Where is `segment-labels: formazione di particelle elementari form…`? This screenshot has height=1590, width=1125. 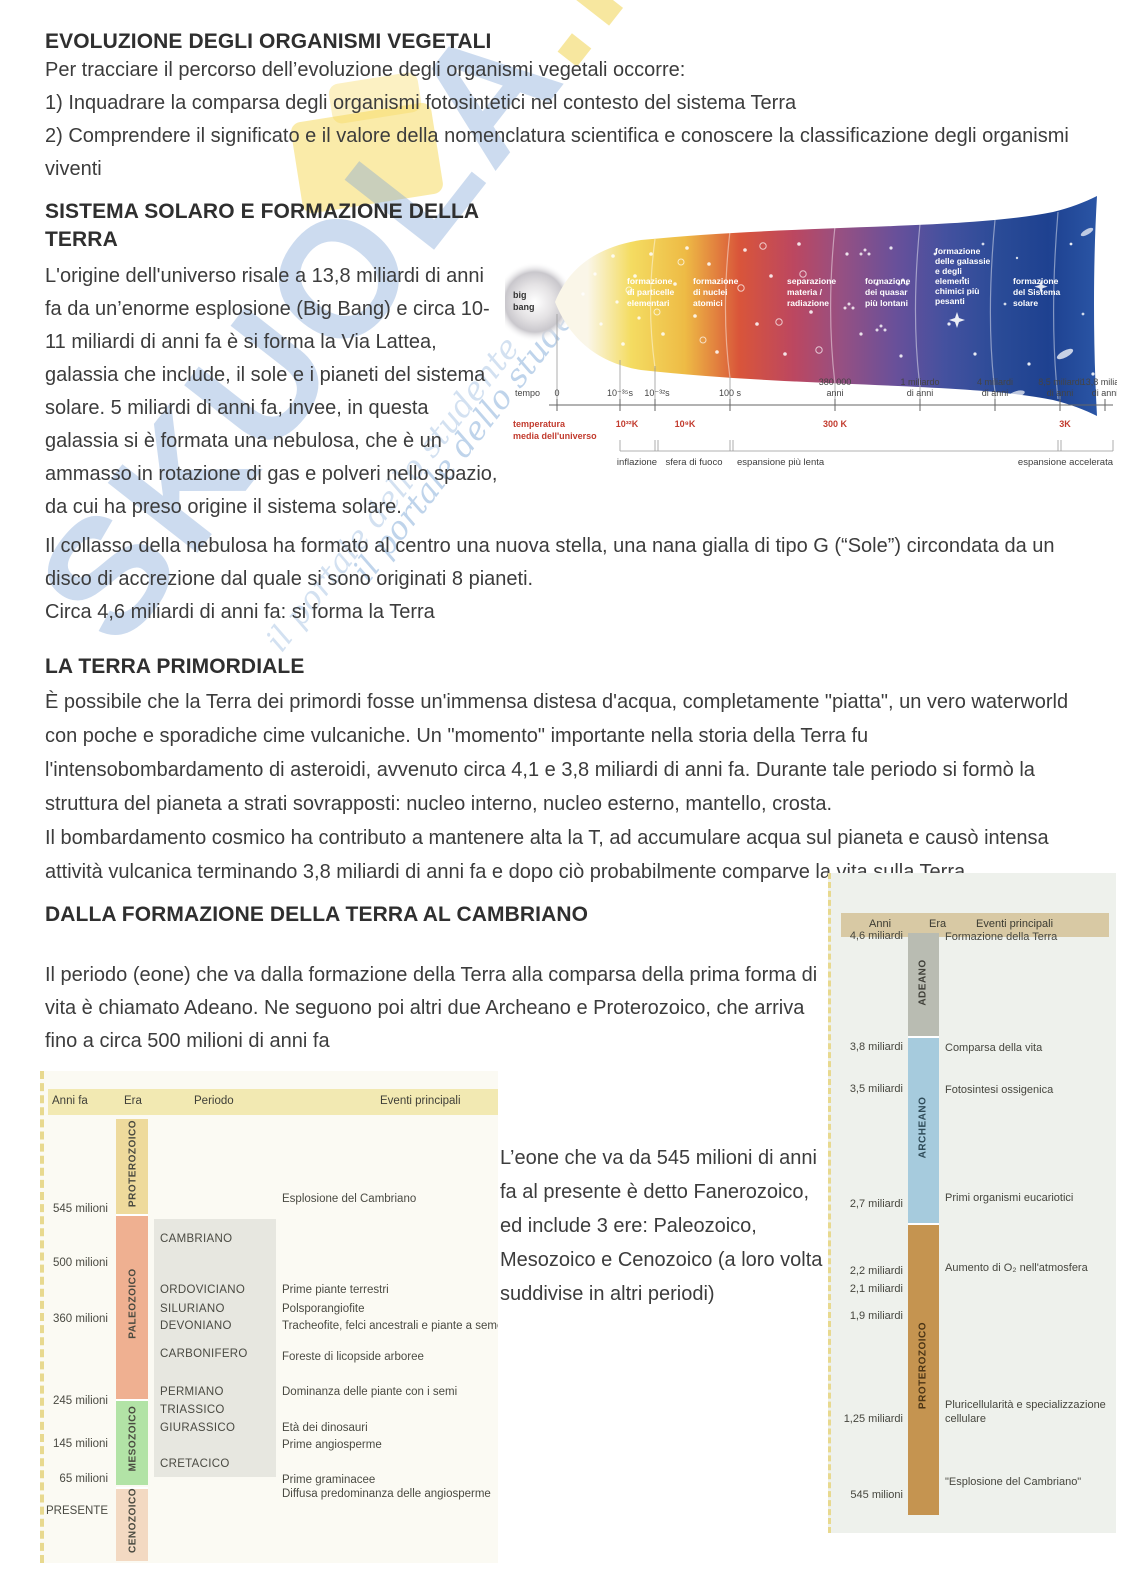 segment-labels: formazione di particelle elementari form… is located at coordinates (844, 277).